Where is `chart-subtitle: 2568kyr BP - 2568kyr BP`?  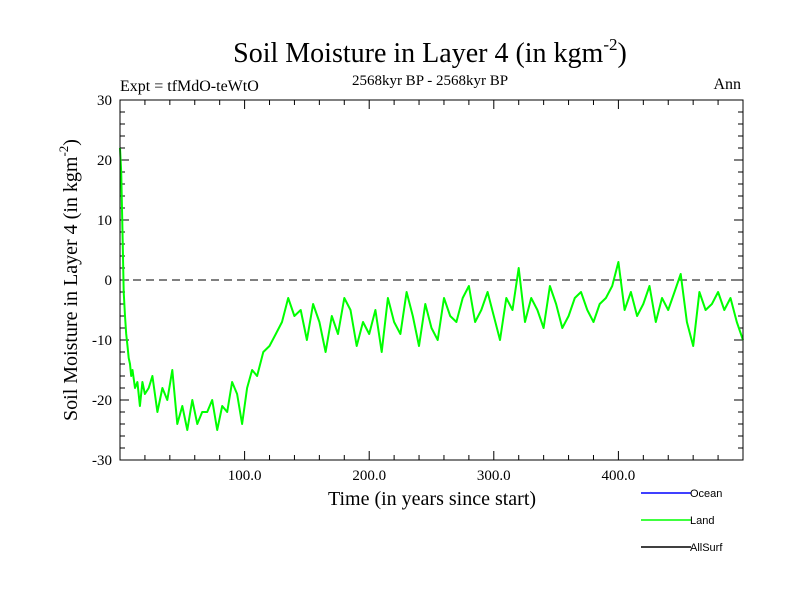
chart-subtitle: 2568kyr BP - 2568kyr BP is located at coordinates (430, 81).